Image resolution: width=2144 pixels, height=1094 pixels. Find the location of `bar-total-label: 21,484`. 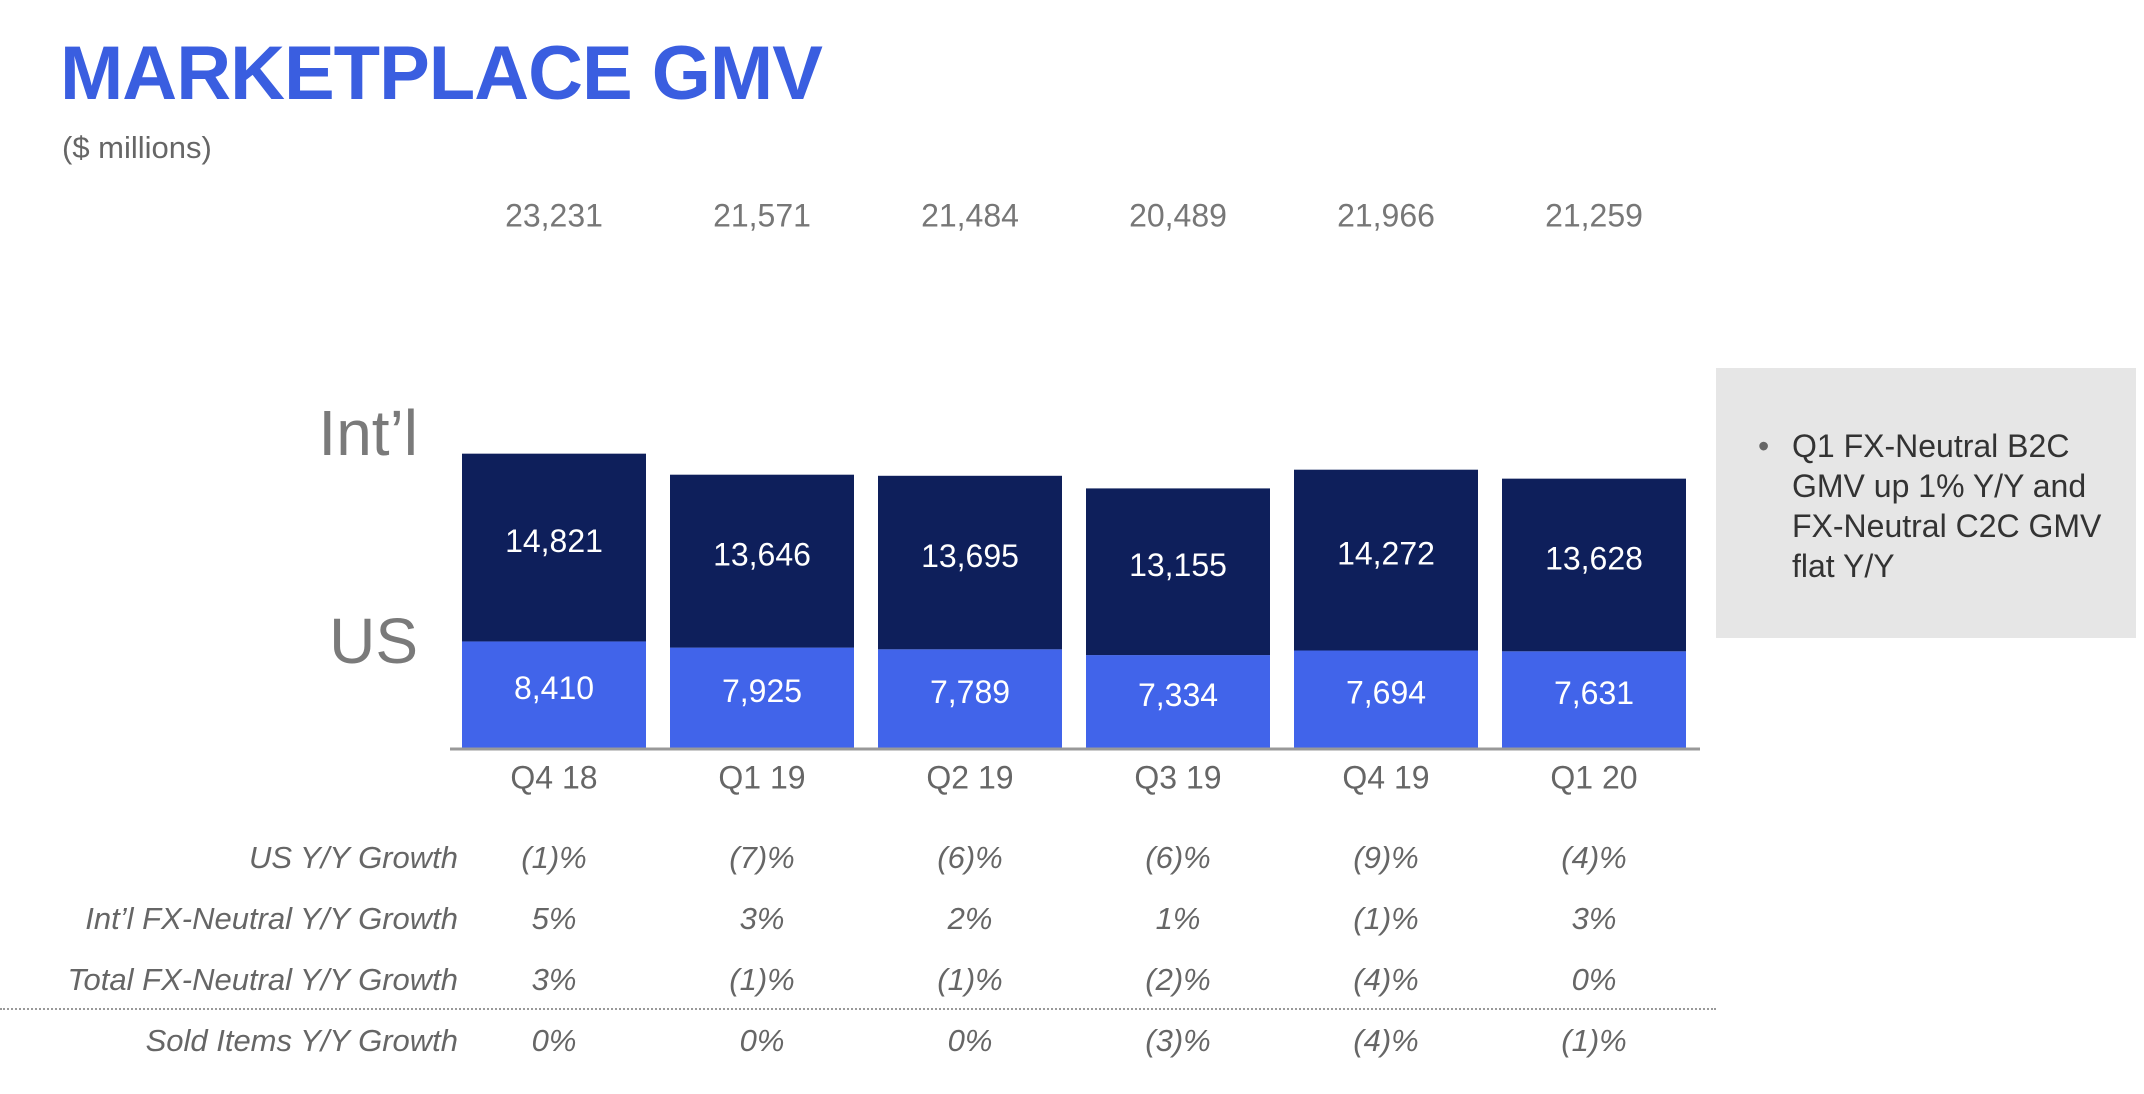

bar-total-label: 21,484 is located at coordinates (970, 215).